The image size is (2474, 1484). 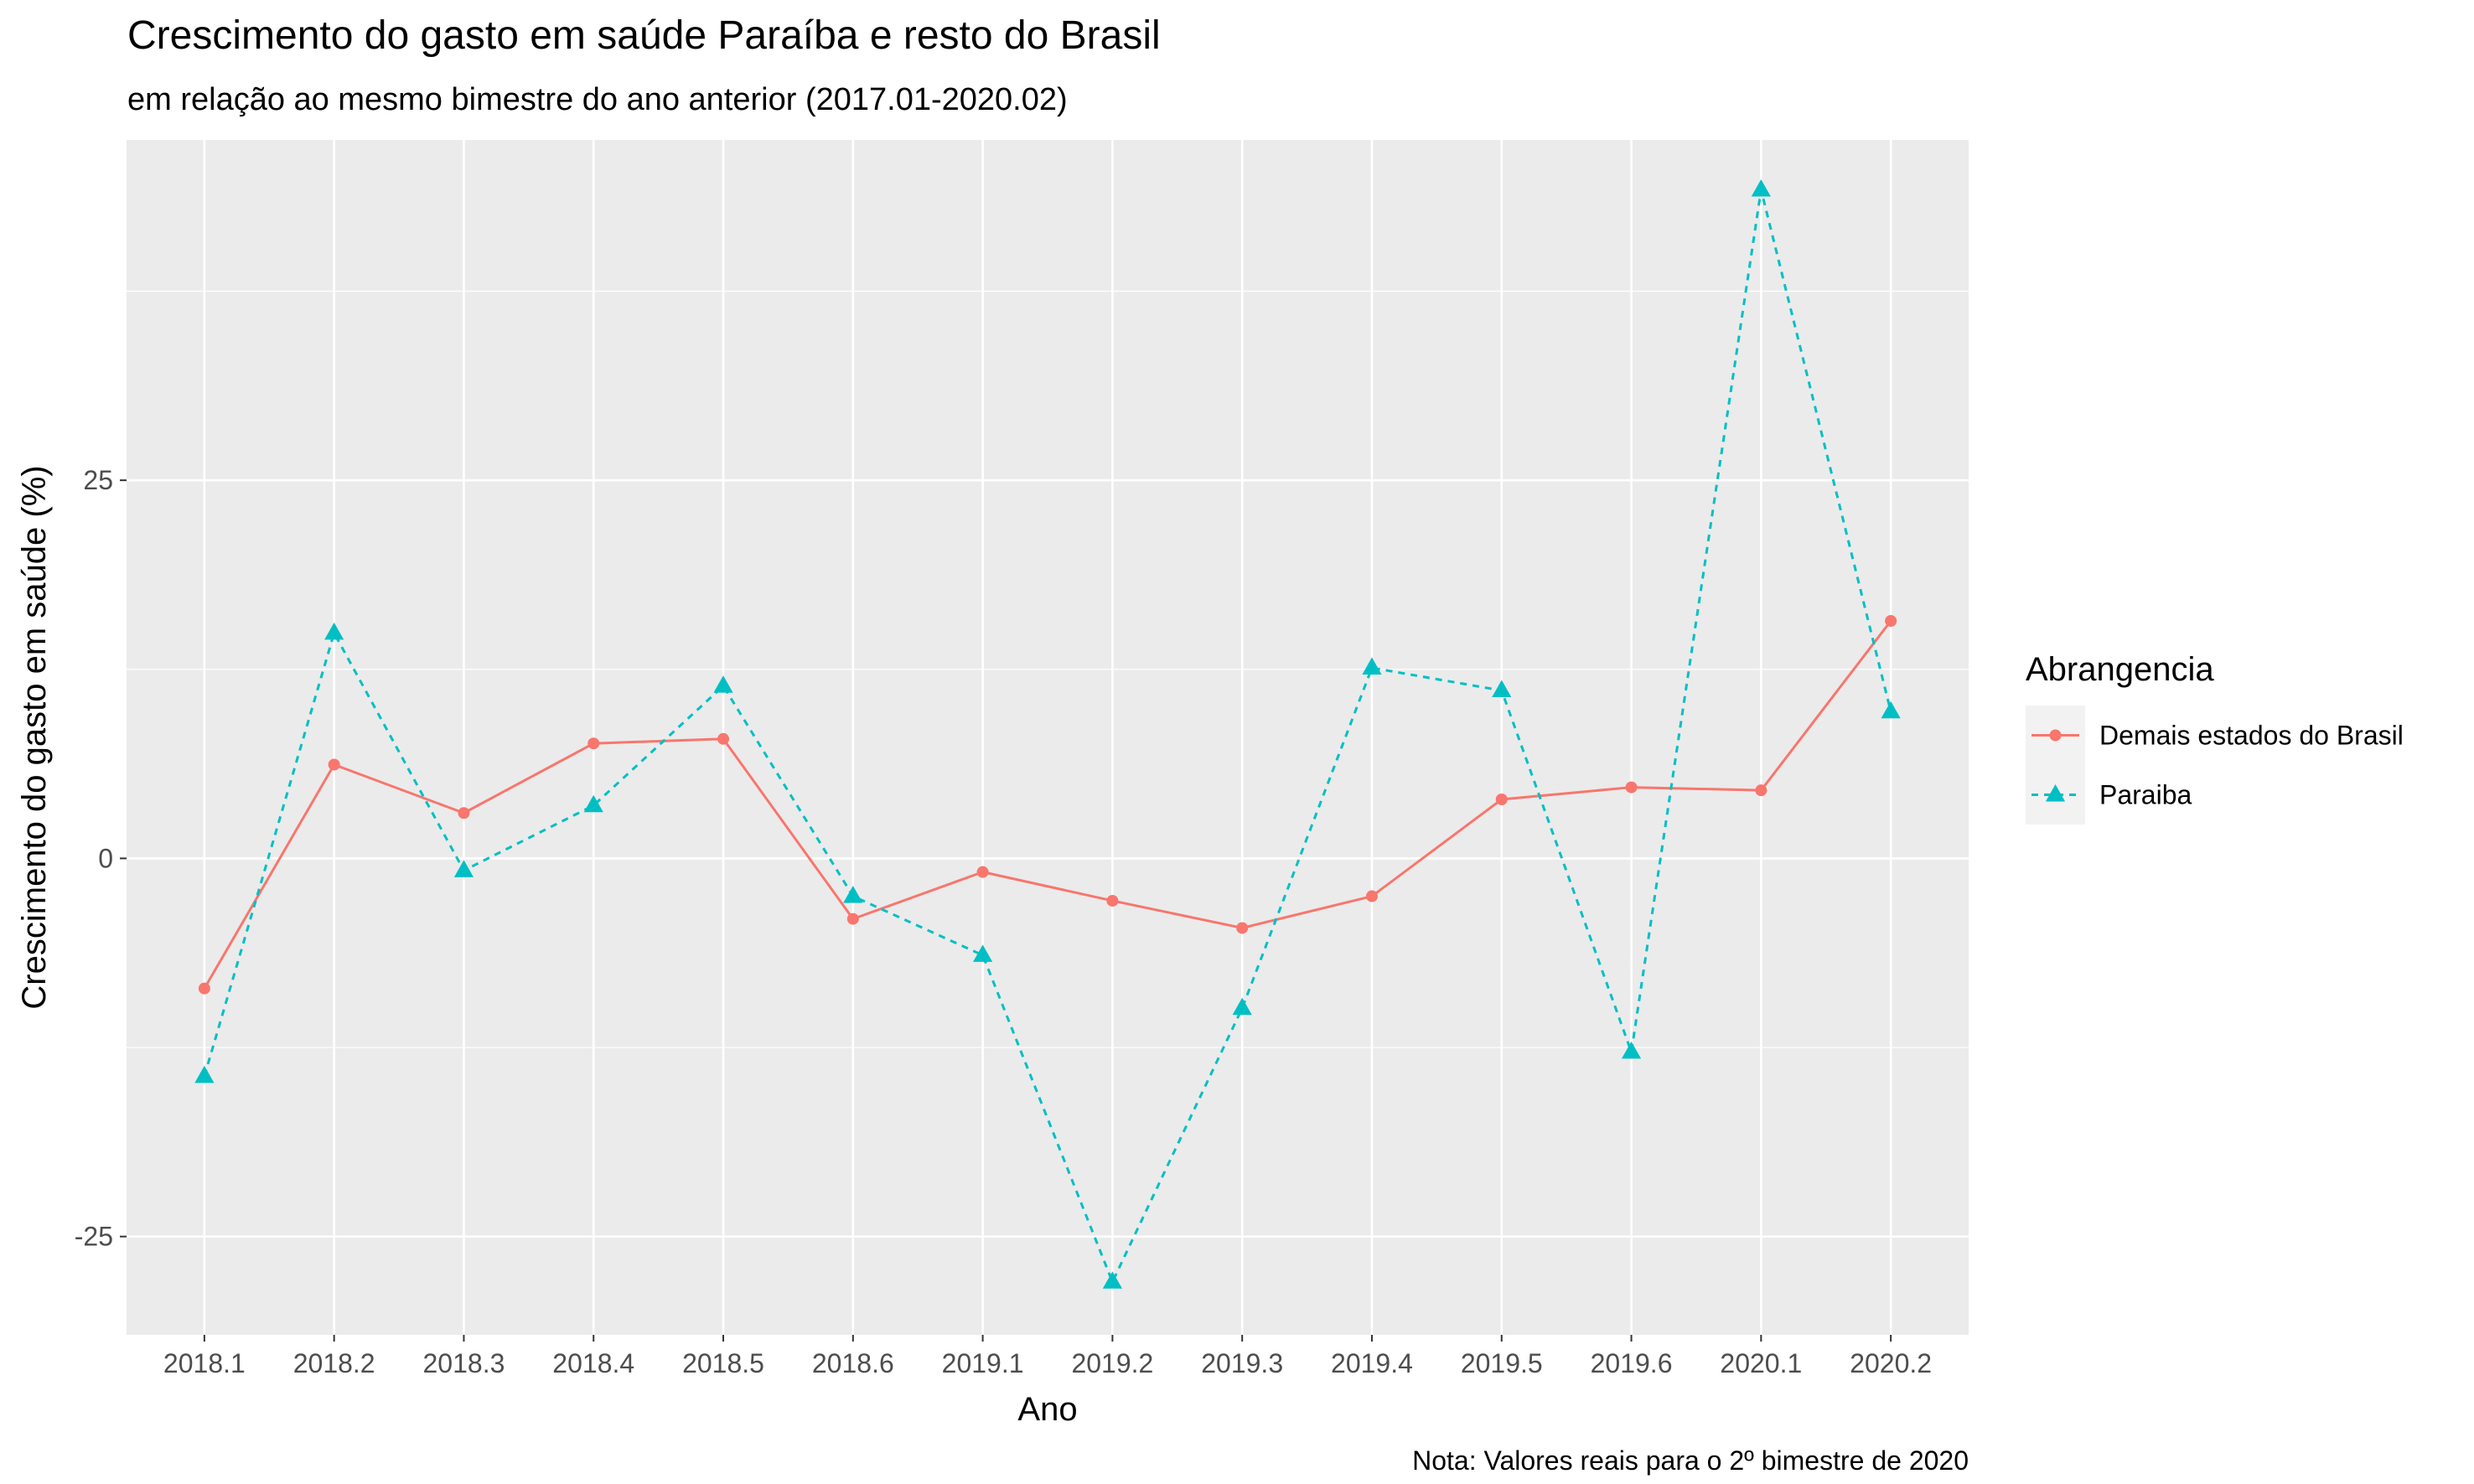 I want to click on x-tick-label: 2020.1, so click(x=1761, y=1363).